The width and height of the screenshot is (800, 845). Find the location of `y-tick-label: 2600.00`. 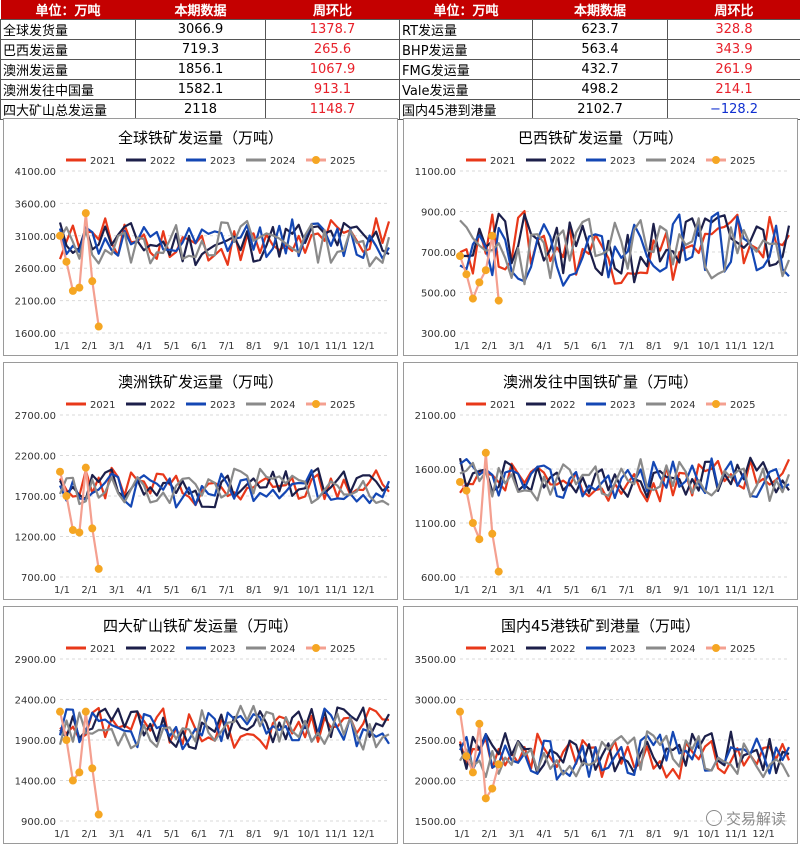

y-tick-label: 2600.00 is located at coordinates (35, 269).